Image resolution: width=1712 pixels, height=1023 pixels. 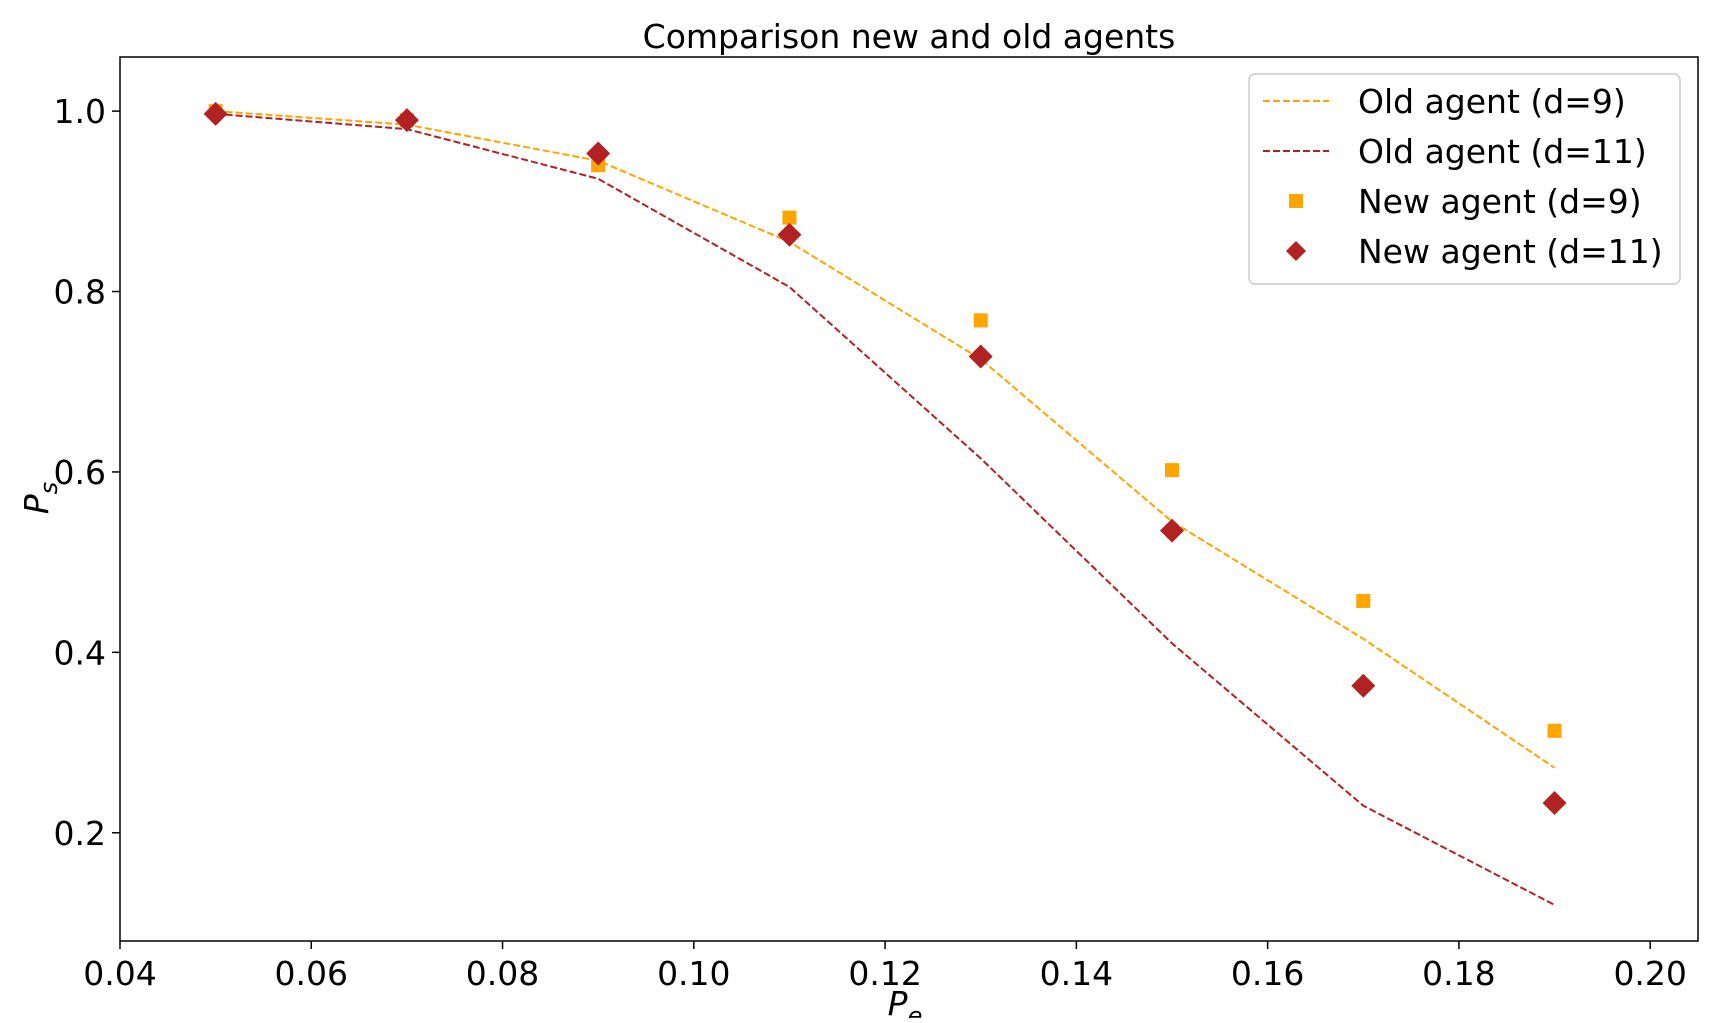 I want to click on y-axis-label: Ps, so click(x=40, y=498).